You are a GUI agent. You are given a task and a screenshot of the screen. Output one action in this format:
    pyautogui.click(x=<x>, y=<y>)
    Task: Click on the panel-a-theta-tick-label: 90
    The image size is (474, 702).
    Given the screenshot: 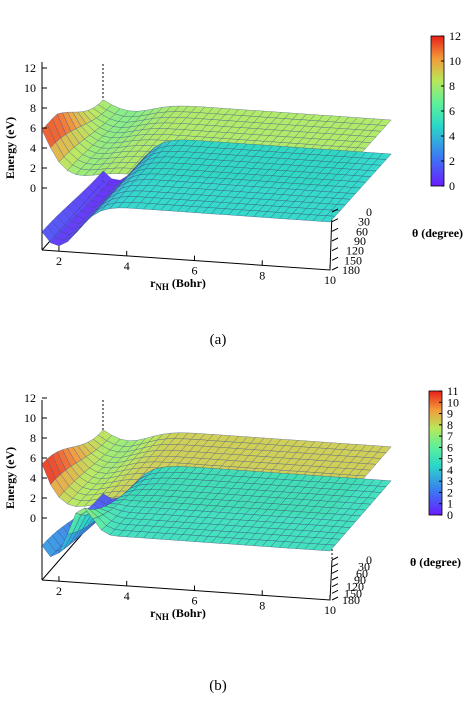 What is the action you would take?
    pyautogui.click(x=360, y=241)
    